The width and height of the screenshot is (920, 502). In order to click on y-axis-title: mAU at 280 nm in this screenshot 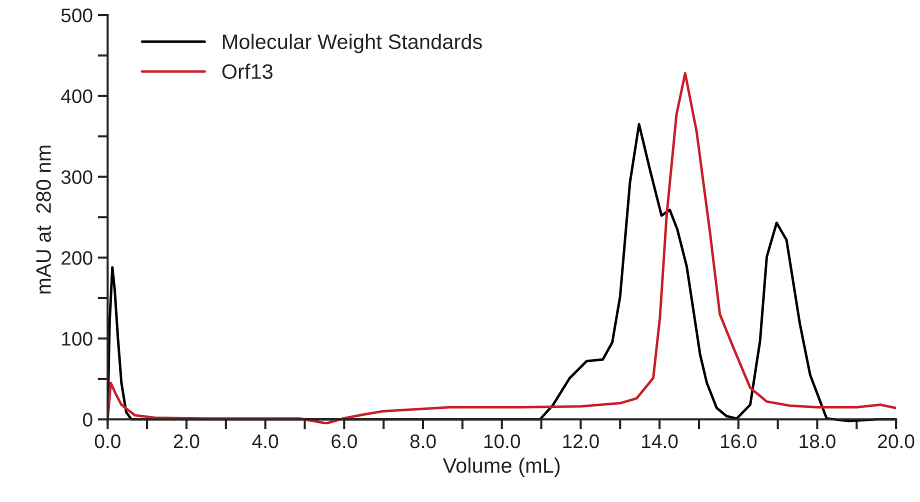, I will do `click(43, 220)`.